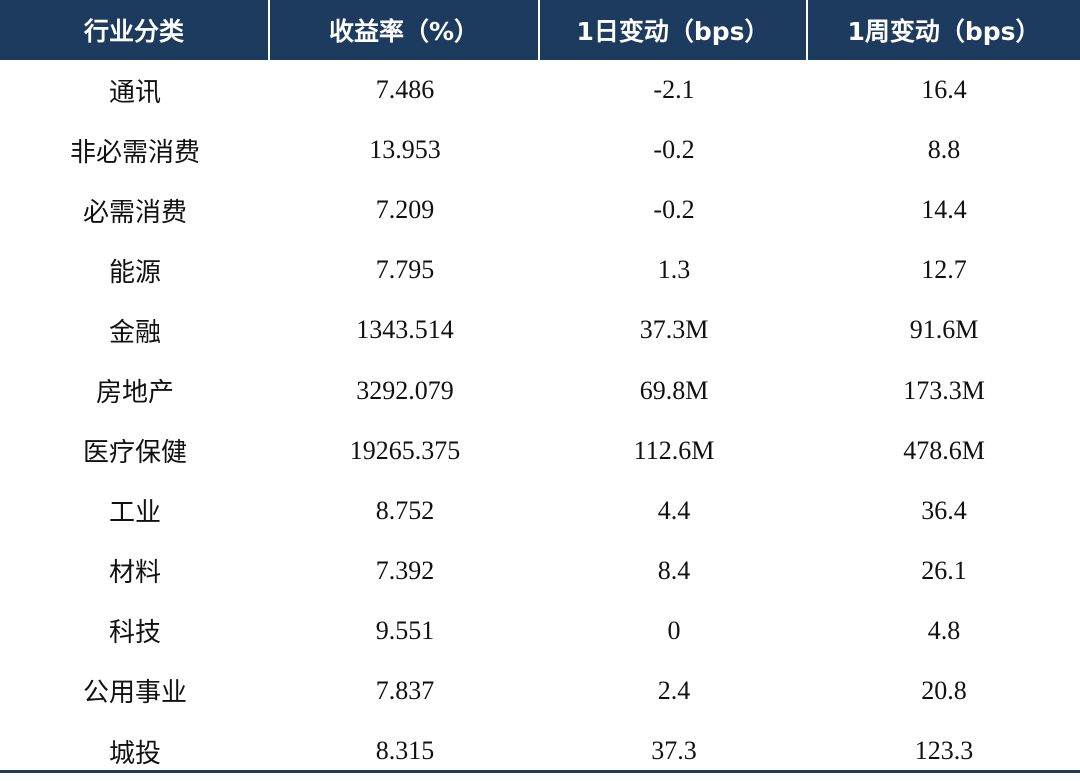 This screenshot has height=781, width=1080. I want to click on header-sector: 行业分类, so click(135, 30).